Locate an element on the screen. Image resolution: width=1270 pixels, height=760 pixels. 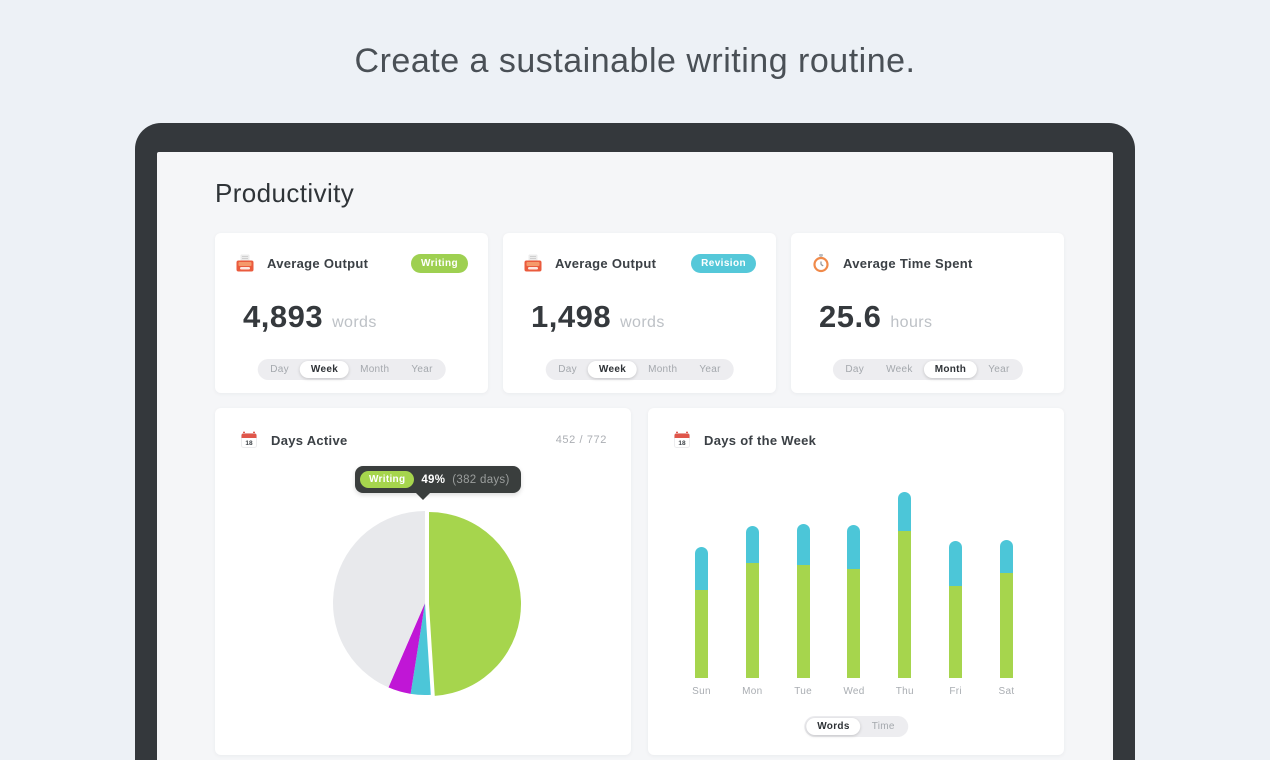
bar-thu: Thu is located at coordinates (905, 594).